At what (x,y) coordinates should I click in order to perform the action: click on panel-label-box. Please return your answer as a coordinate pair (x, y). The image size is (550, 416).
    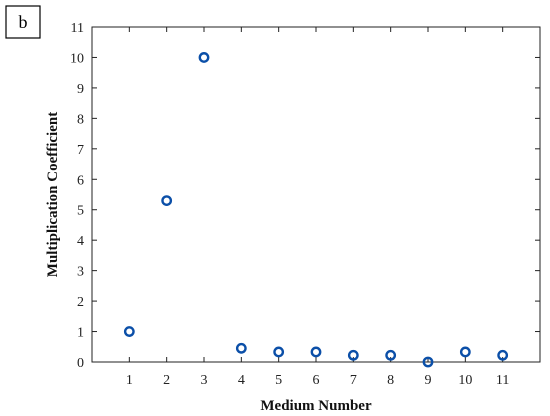
    Looking at the image, I should click on (23, 22).